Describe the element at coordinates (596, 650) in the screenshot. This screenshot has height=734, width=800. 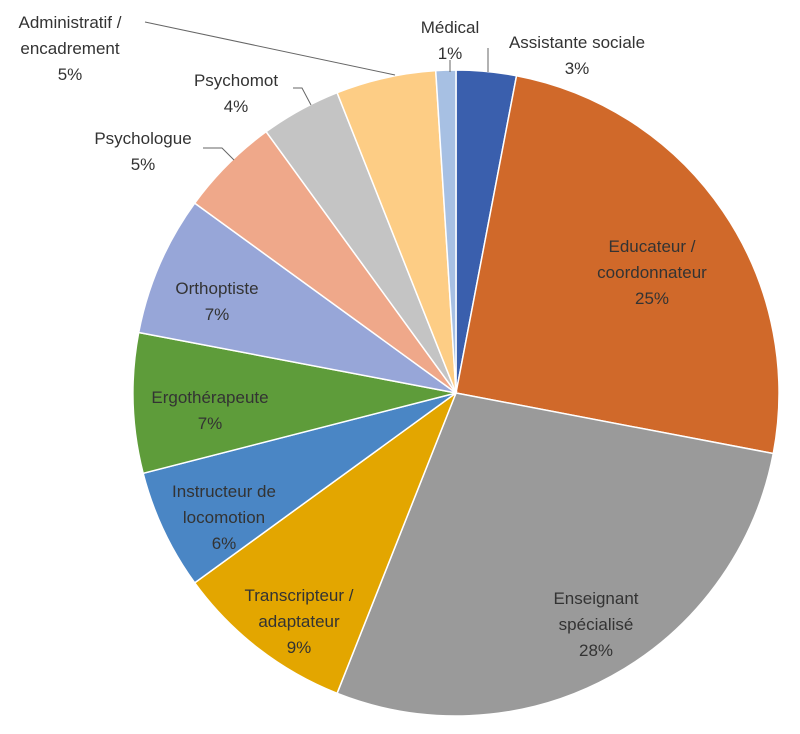
I see `value-label: 28%` at that location.